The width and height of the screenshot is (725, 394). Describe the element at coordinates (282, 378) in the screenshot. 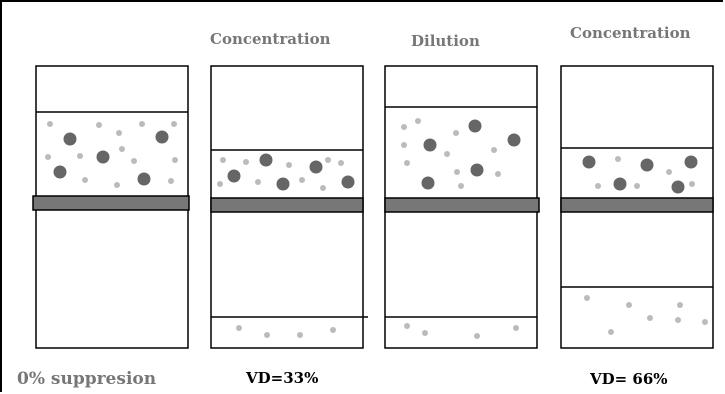

I see `label-vd-33: VD=33%` at that location.